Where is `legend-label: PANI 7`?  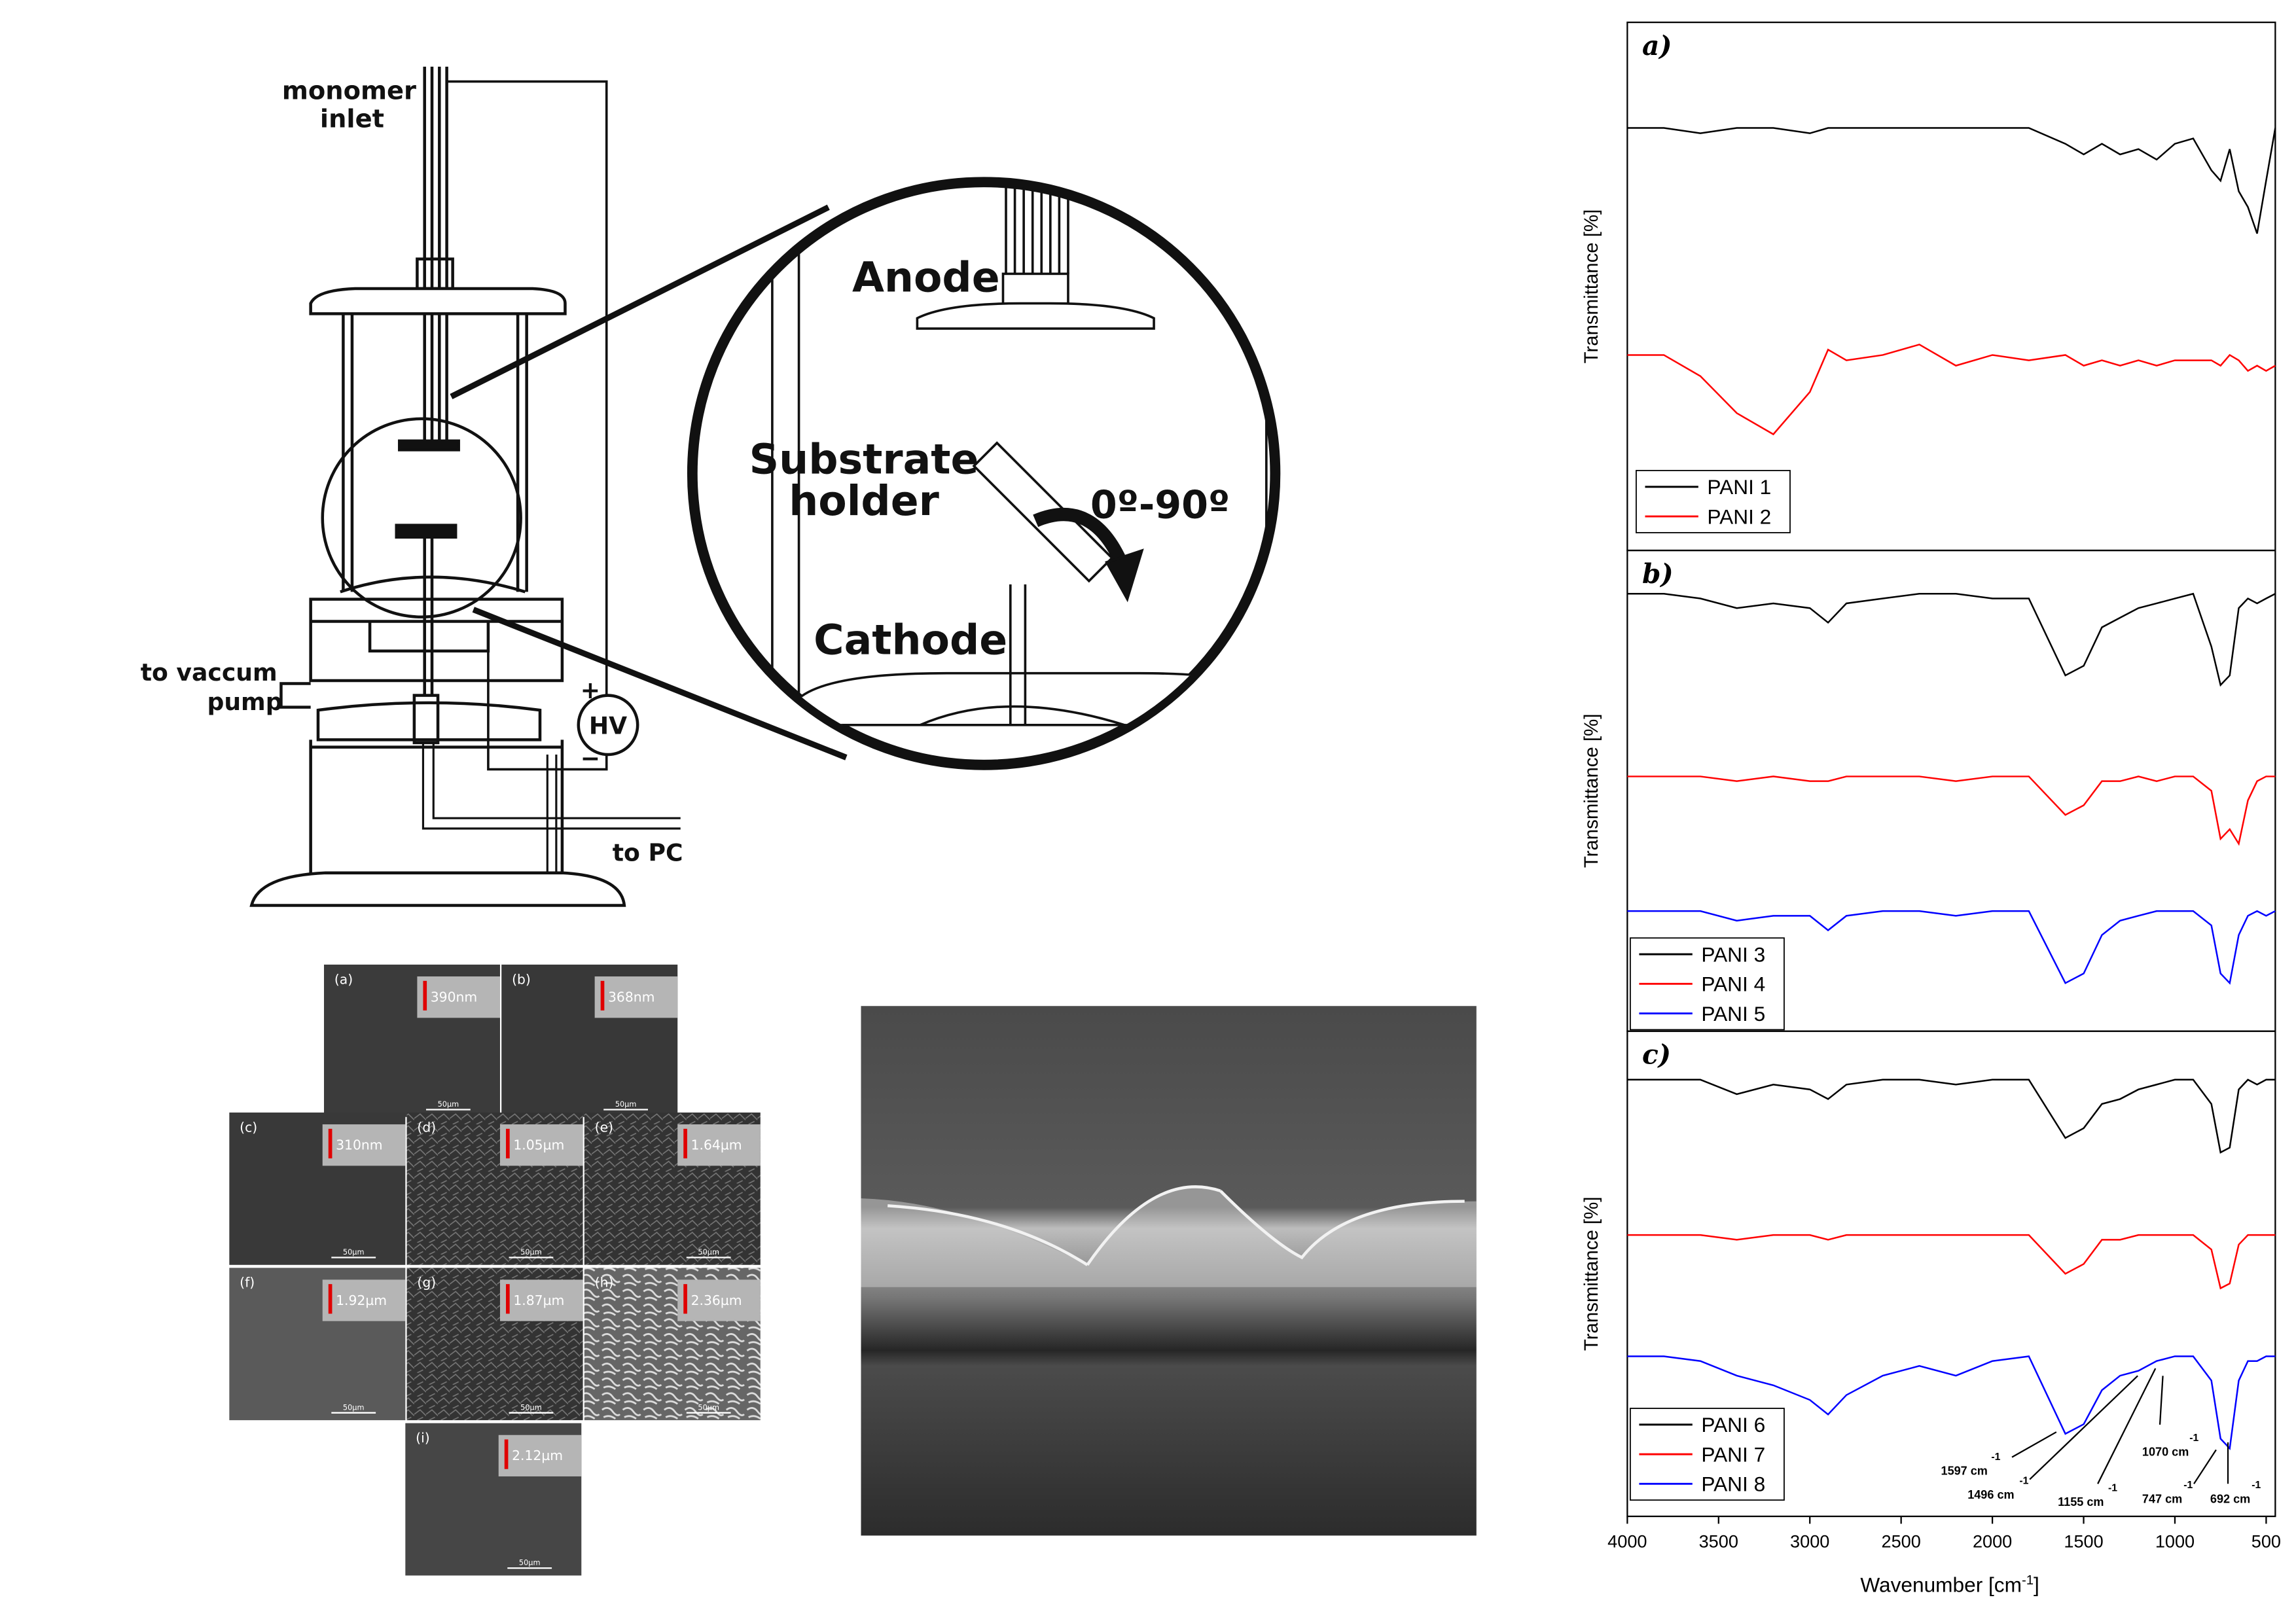 legend-label: PANI 7 is located at coordinates (1733, 1454).